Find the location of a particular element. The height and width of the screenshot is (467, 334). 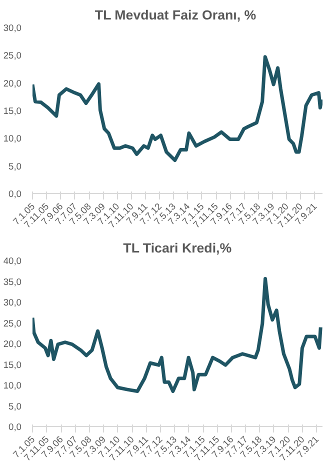

chart-title: TL Ticari Kredi,% is located at coordinates (177, 248).